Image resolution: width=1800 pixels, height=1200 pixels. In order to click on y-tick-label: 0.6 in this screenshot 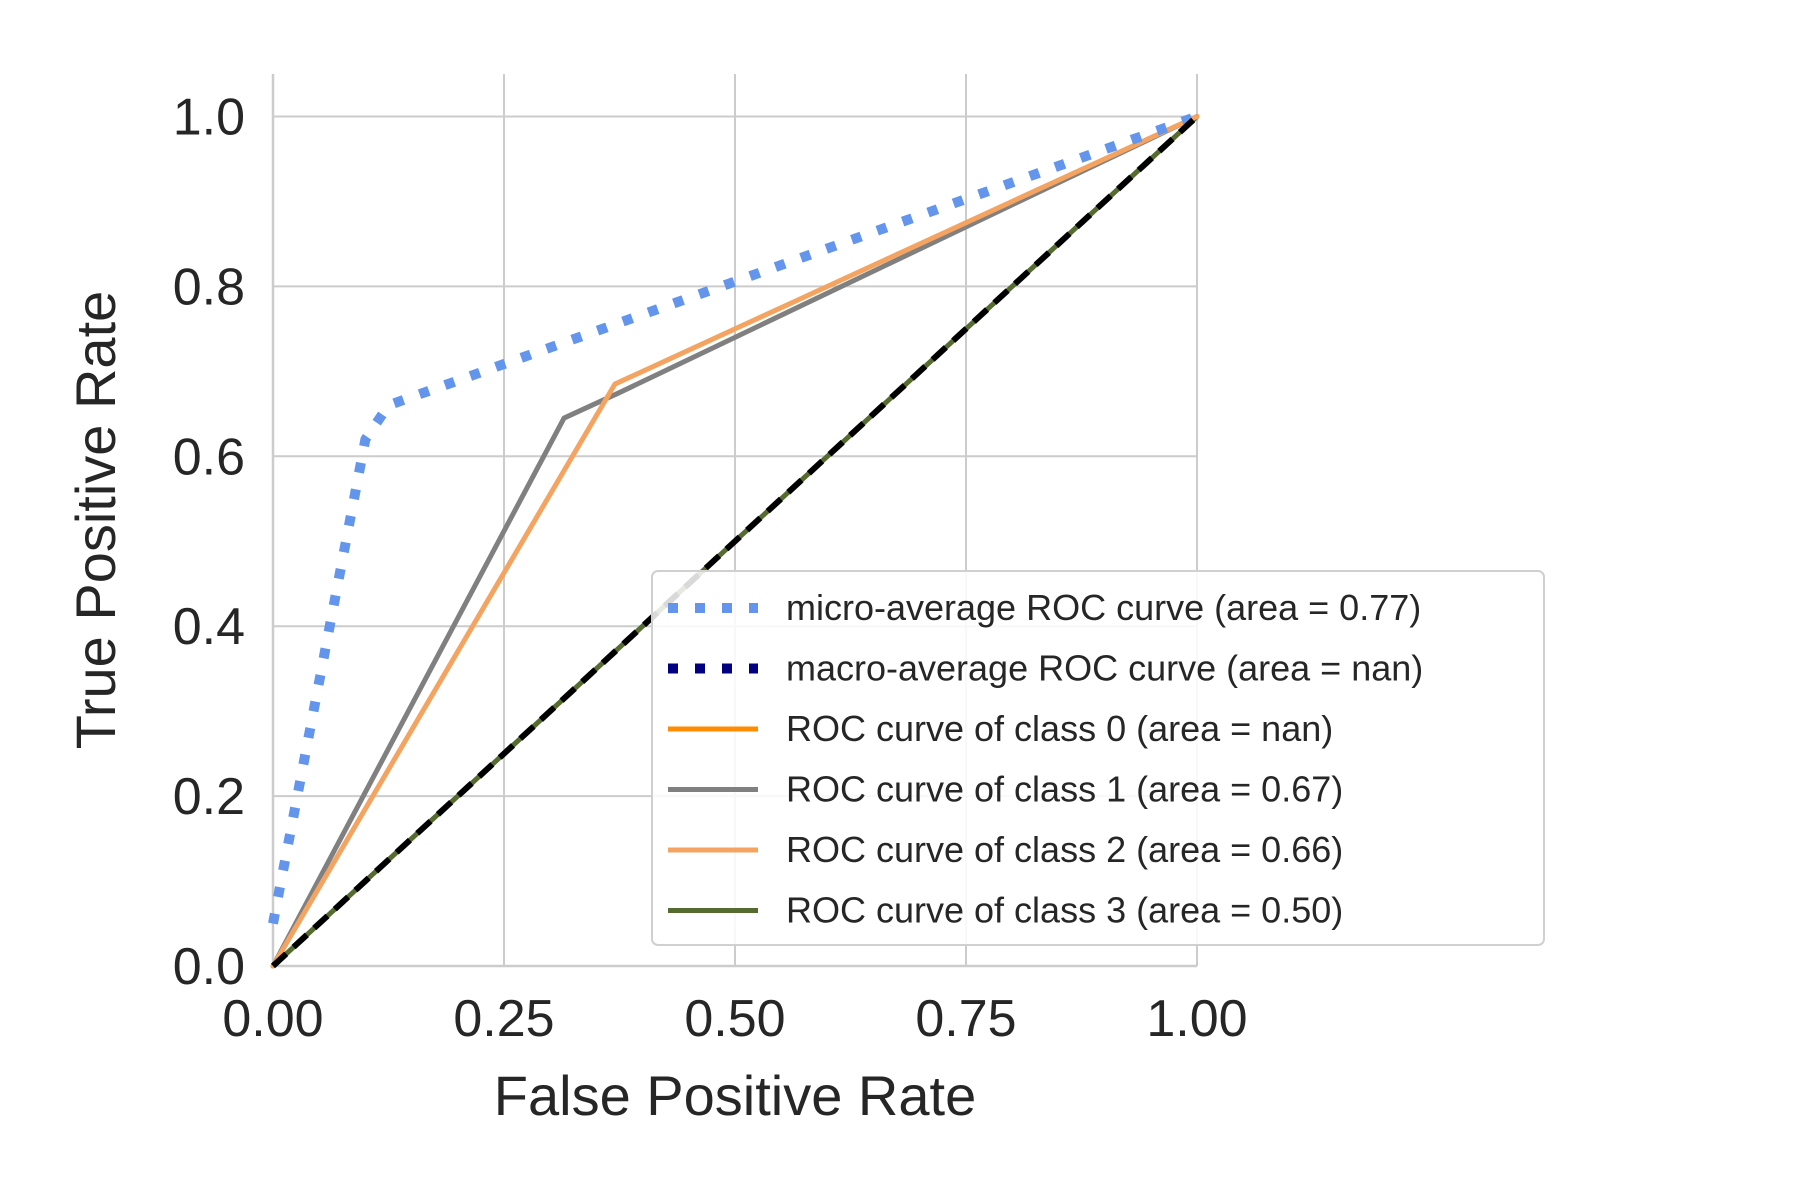, I will do `click(209, 457)`.